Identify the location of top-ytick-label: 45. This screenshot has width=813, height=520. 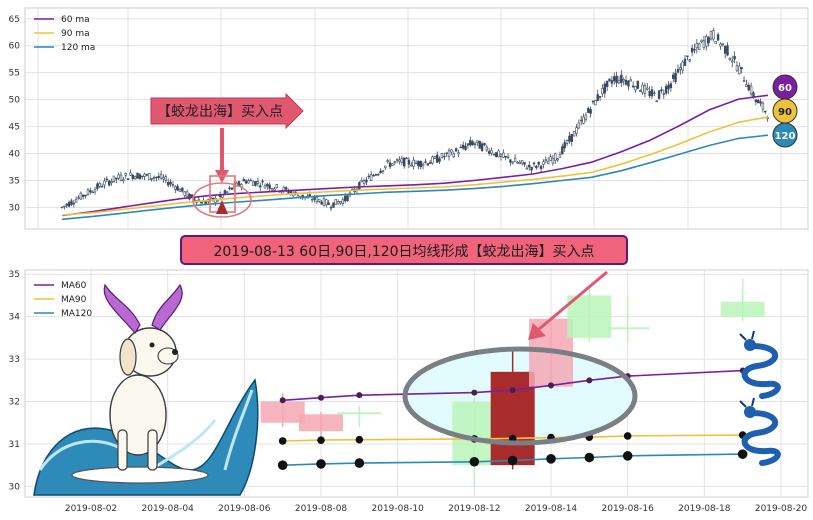
(14, 128).